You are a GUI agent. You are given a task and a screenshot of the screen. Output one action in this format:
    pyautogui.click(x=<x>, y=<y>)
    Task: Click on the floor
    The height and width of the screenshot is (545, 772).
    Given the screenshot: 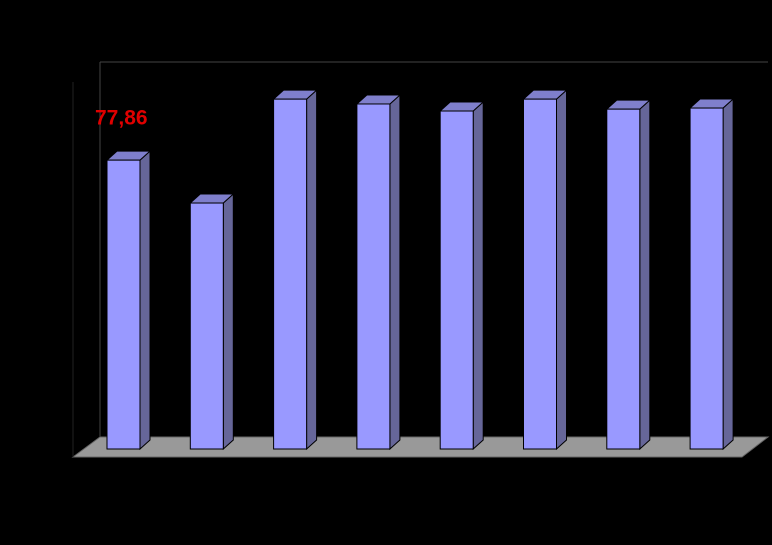 What is the action you would take?
    pyautogui.click(x=420, y=447)
    